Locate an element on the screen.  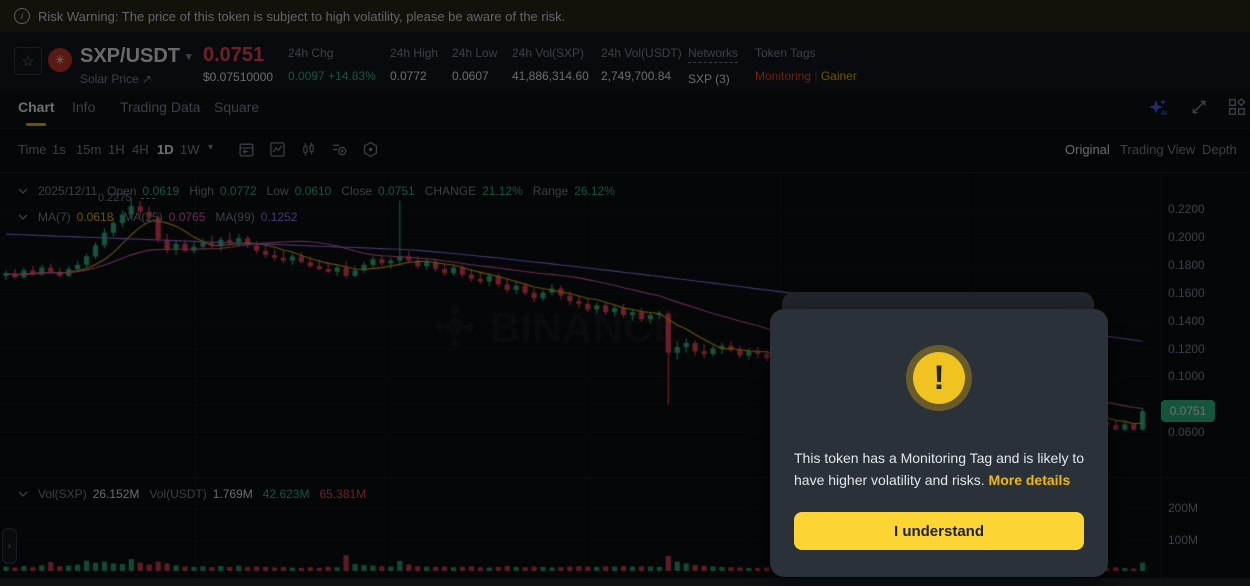
warning-icon: ! is located at coordinates (939, 378).